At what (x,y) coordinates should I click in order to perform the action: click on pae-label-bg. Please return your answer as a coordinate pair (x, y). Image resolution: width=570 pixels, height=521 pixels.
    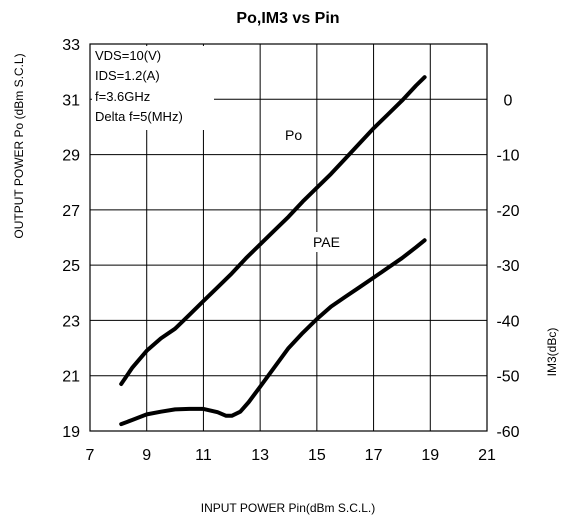
    Looking at the image, I should click on (327, 242).